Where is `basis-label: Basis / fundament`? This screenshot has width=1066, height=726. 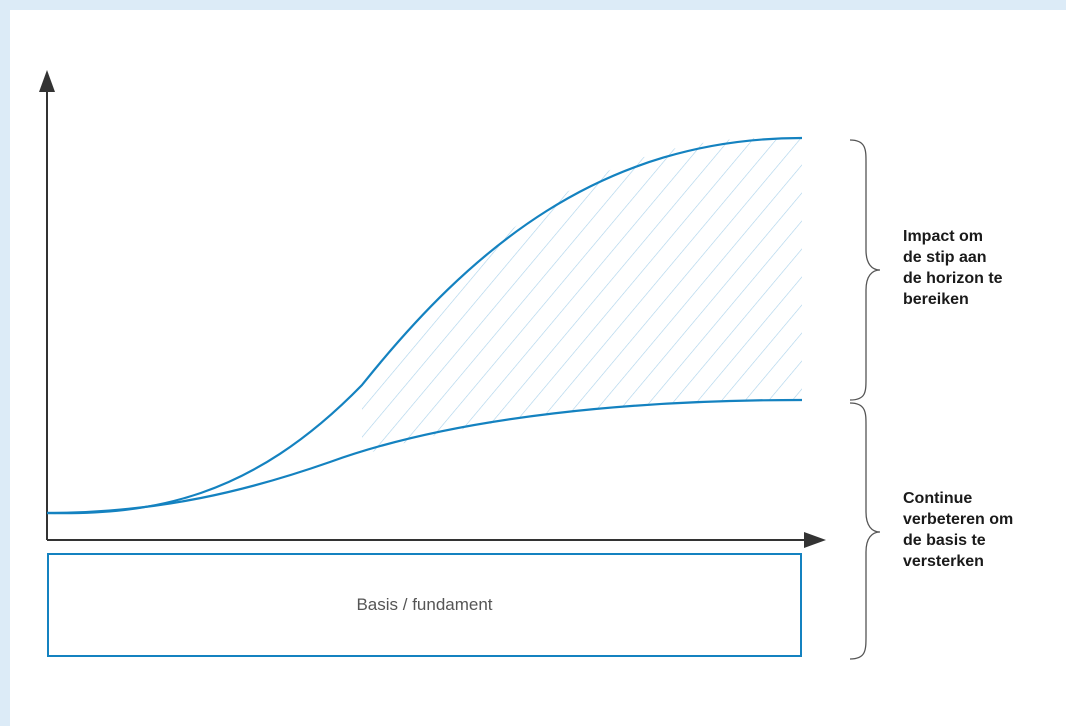 basis-label: Basis / fundament is located at coordinates (424, 604).